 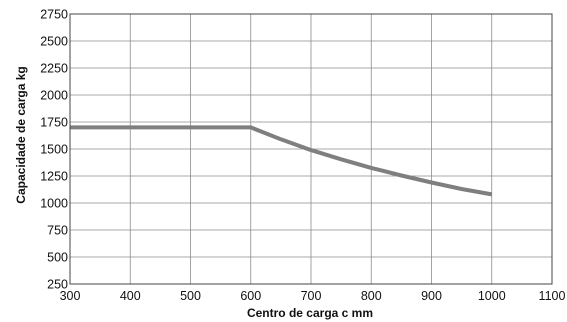 I want to click on x-tick-label-600: 600, so click(x=250, y=296).